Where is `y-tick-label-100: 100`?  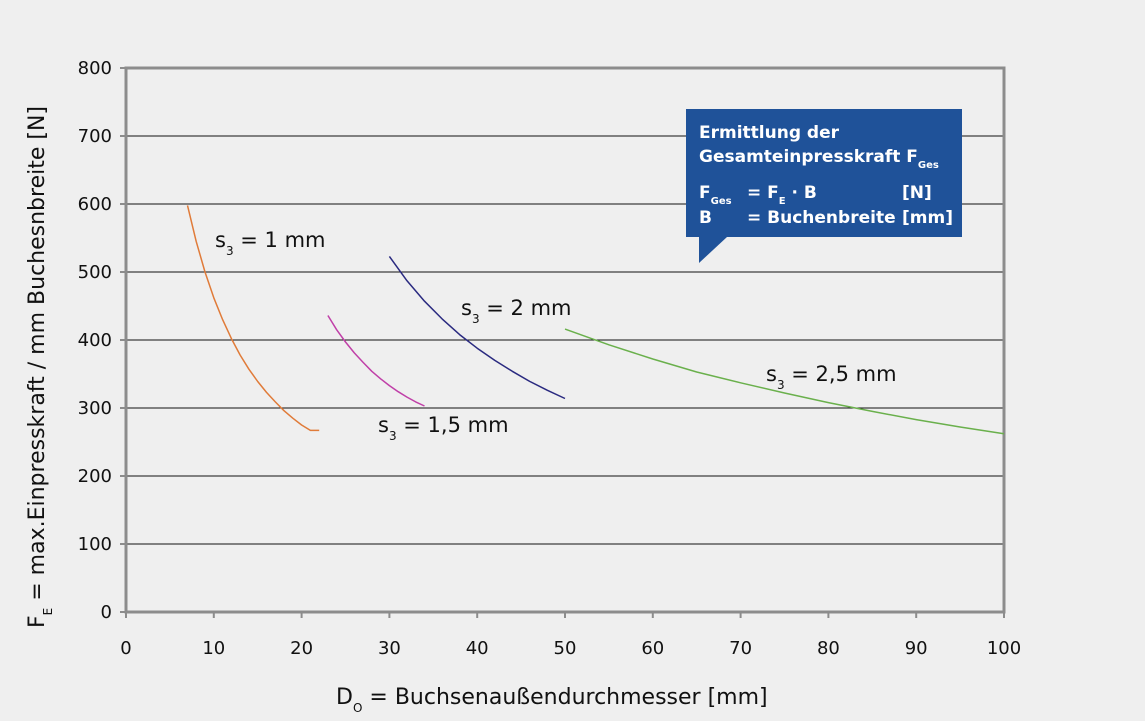
y-tick-label-100: 100 is located at coordinates (95, 544).